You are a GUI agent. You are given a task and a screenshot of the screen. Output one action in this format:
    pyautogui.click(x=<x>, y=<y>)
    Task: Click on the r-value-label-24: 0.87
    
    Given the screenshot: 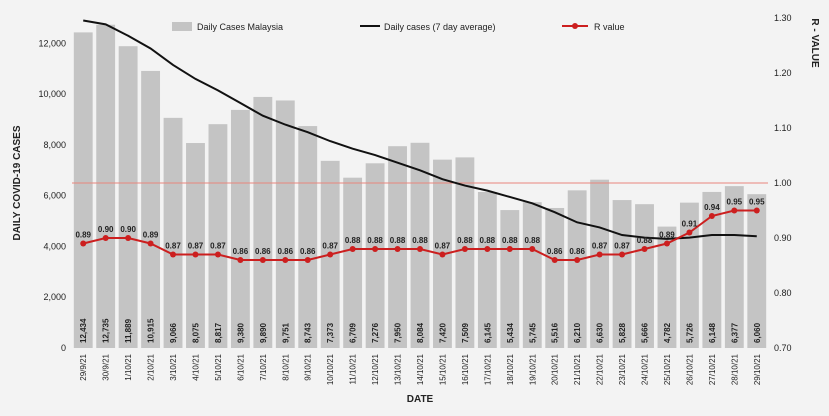 What is the action you would take?
    pyautogui.click(x=622, y=246)
    